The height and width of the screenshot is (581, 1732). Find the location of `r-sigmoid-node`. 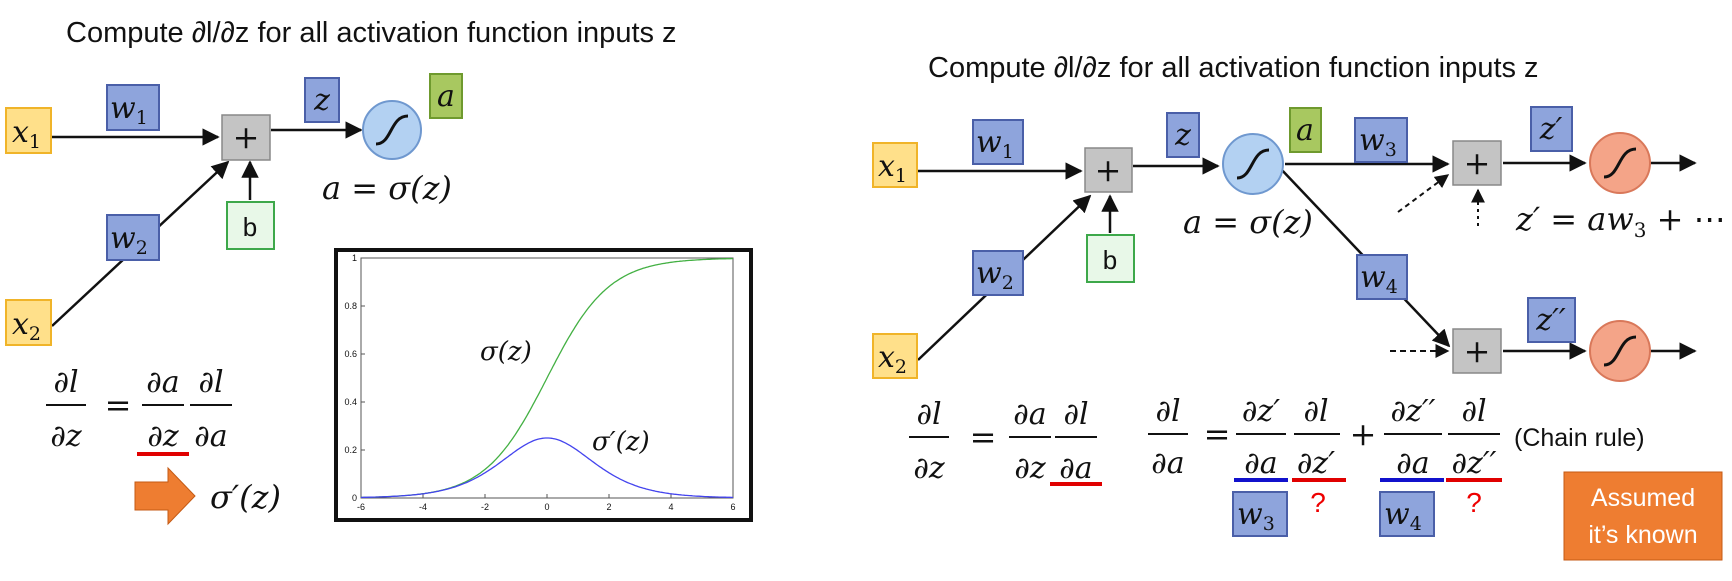

r-sigmoid-node is located at coordinates (1253, 164).